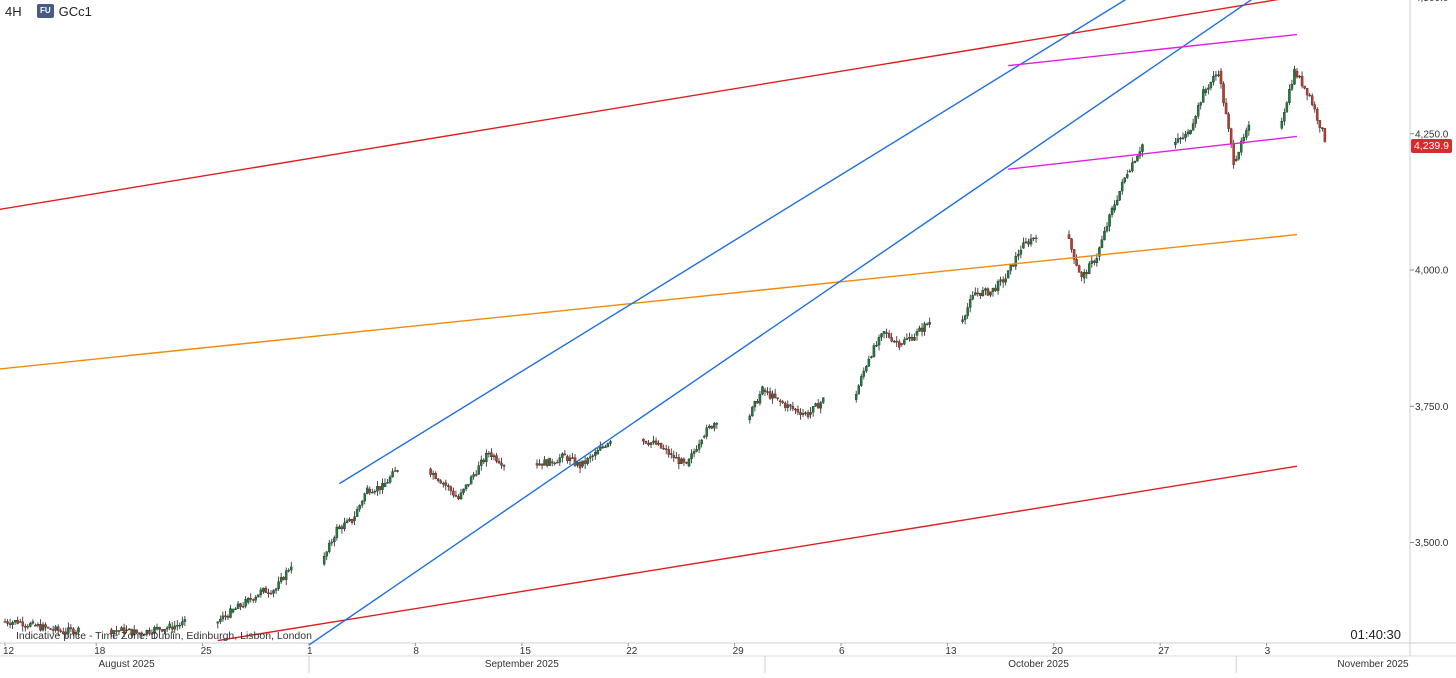 Image resolution: width=1456 pixels, height=678 pixels. I want to click on timeframe-label: 4H, so click(13, 11).